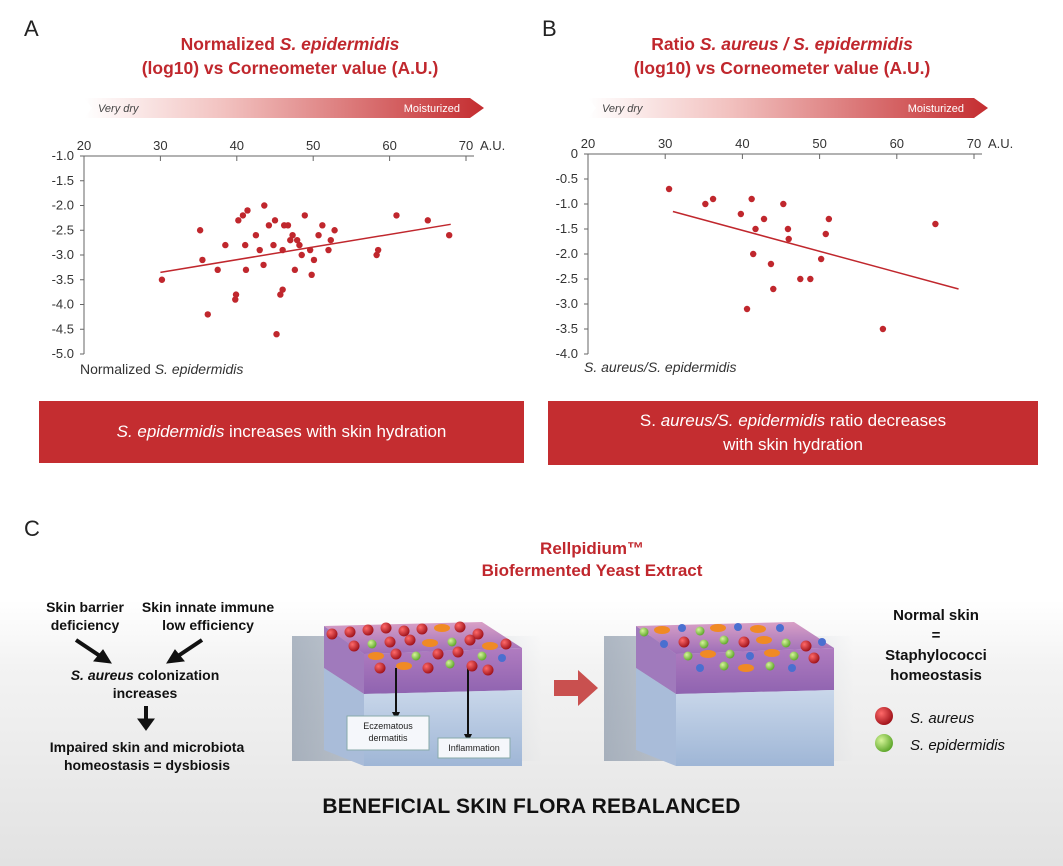 The height and width of the screenshot is (866, 1063). Describe the element at coordinates (743, 420) in the screenshot. I see `banner-b-italic: aureus/S. epidermidis` at that location.